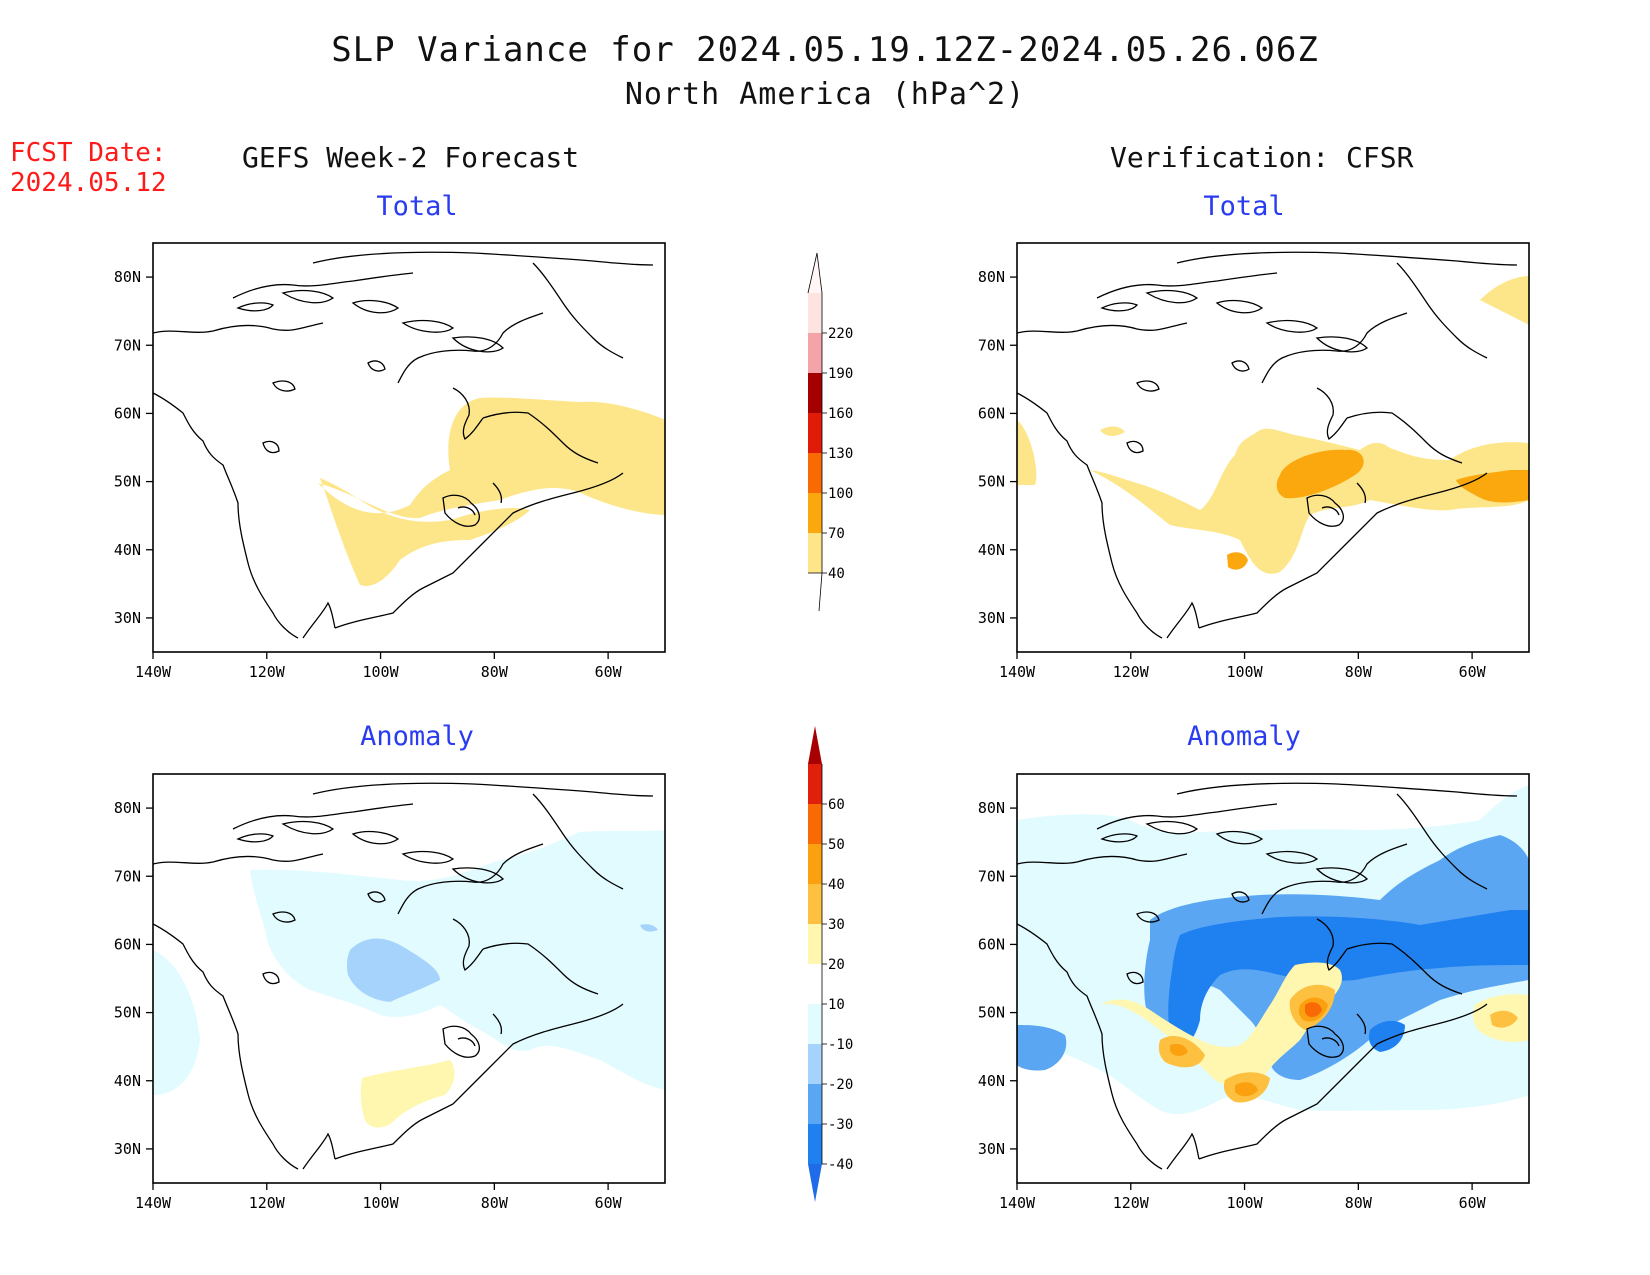  I want to click on colorbar-level-label: 220, so click(840, 334).